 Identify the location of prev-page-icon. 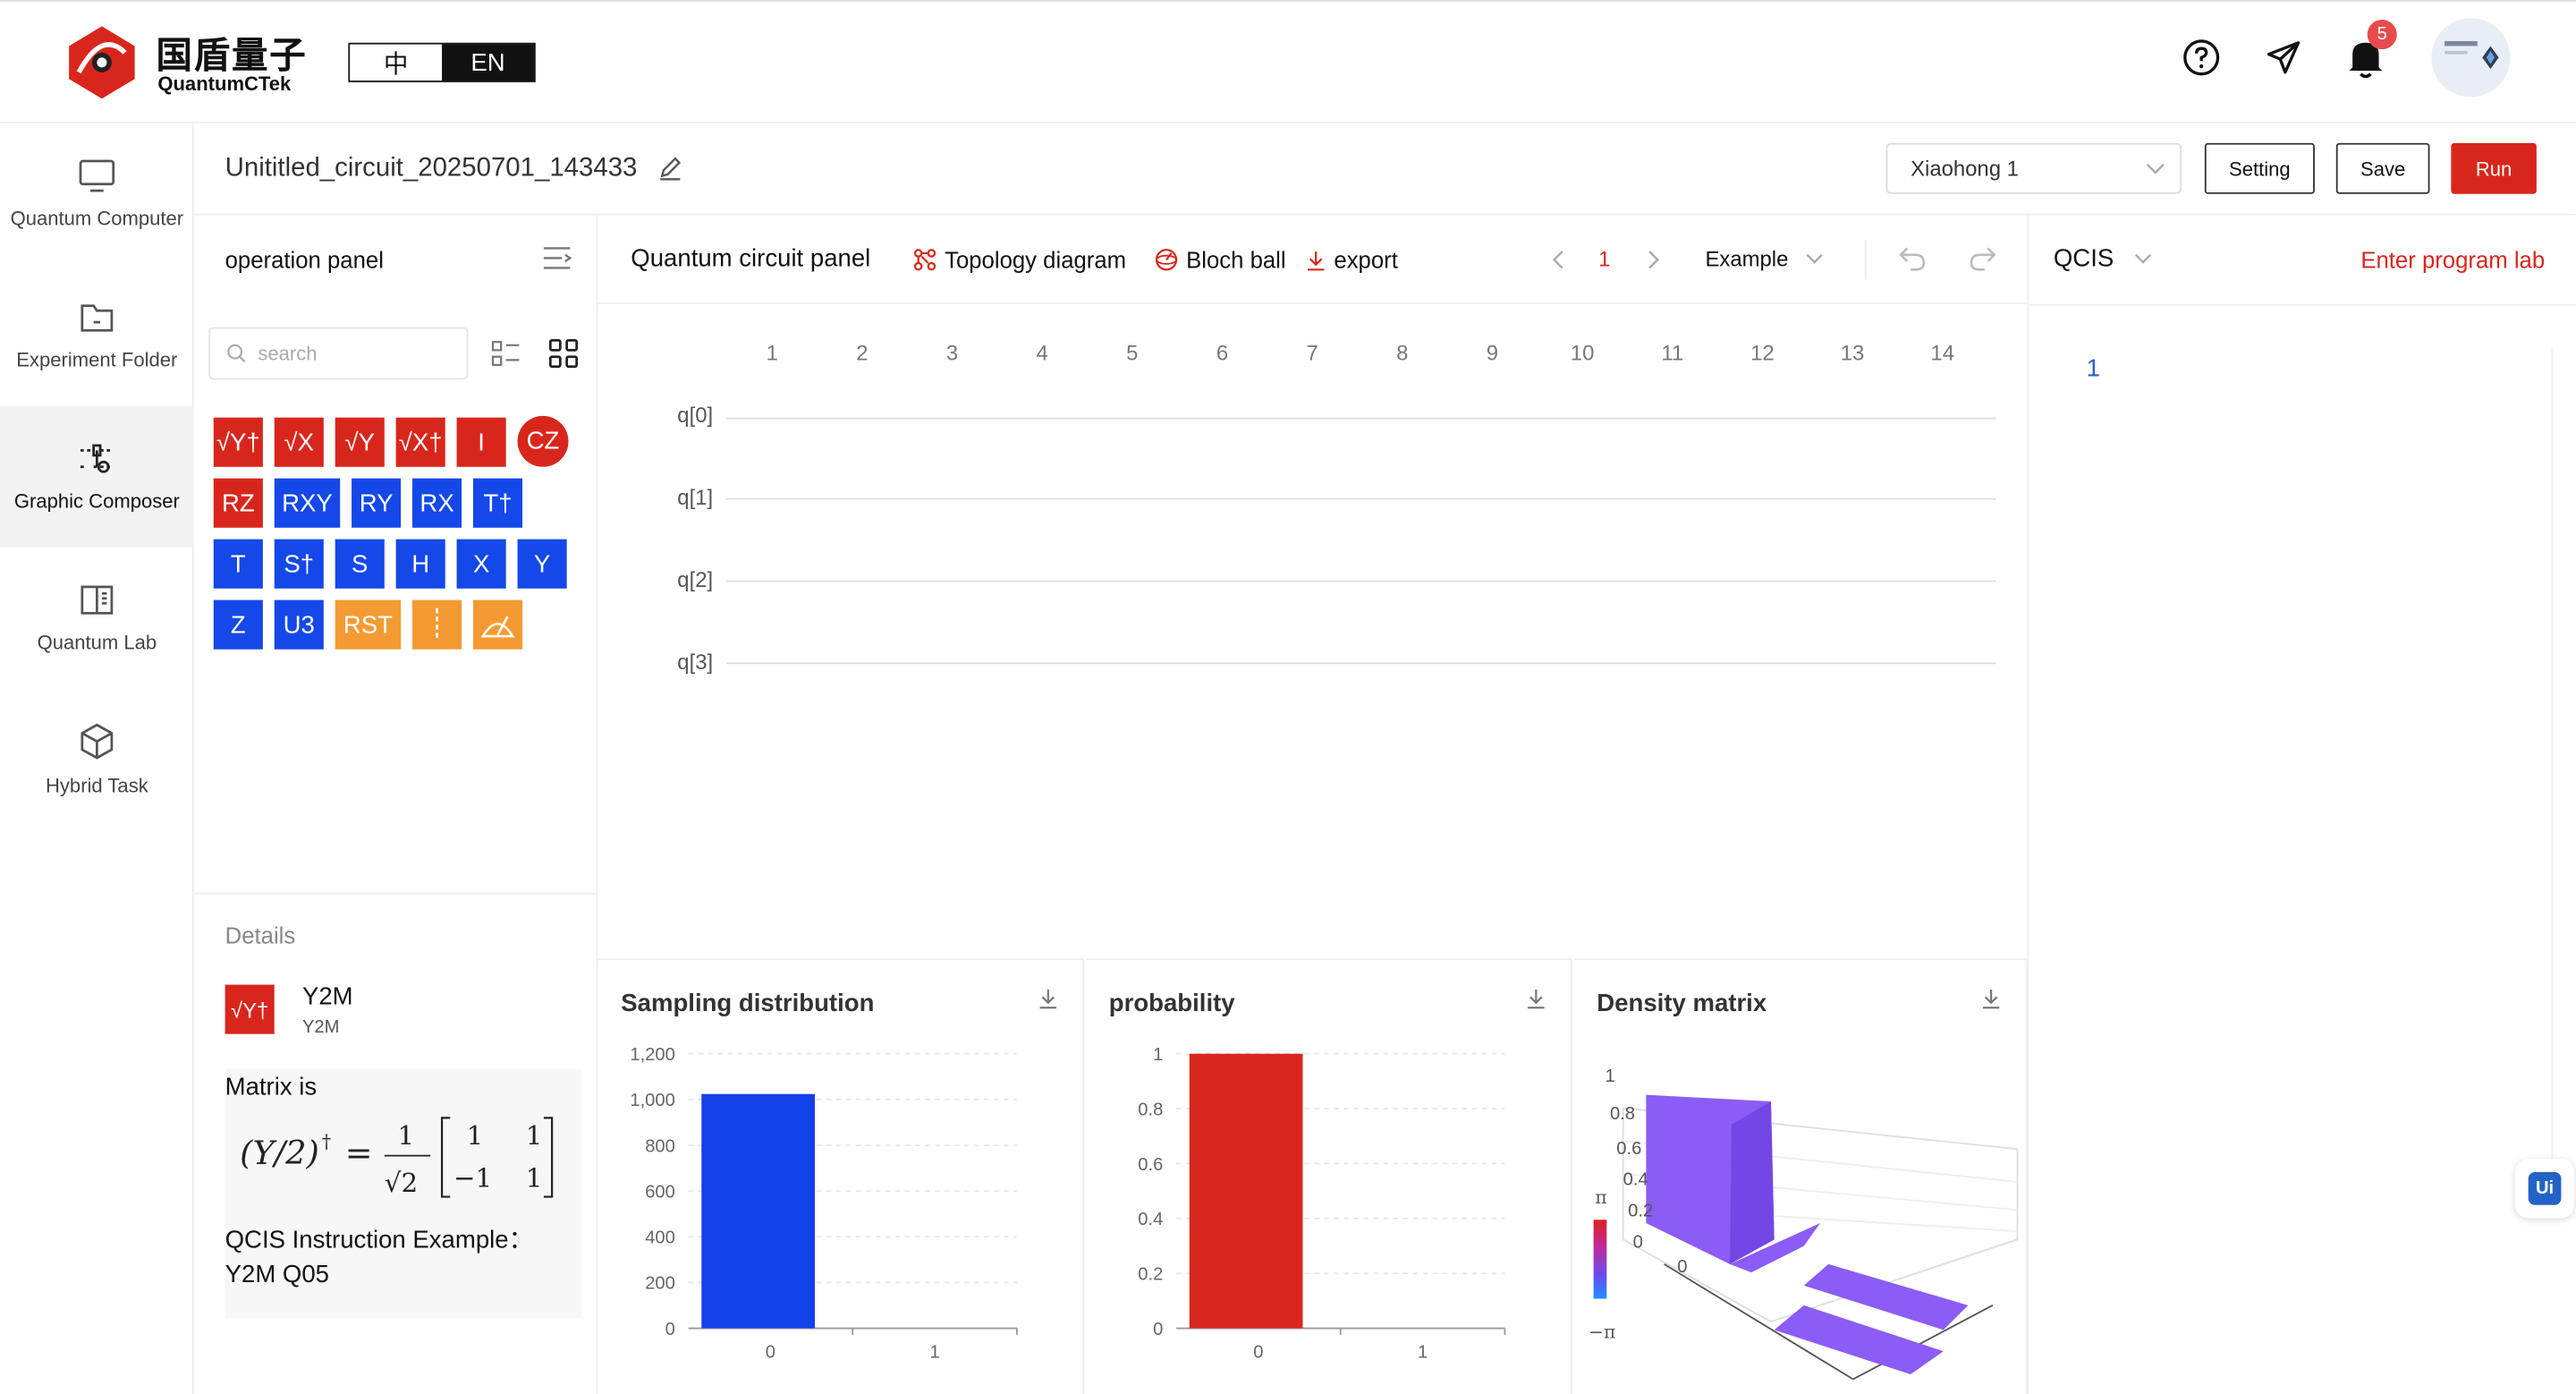
(1559, 260).